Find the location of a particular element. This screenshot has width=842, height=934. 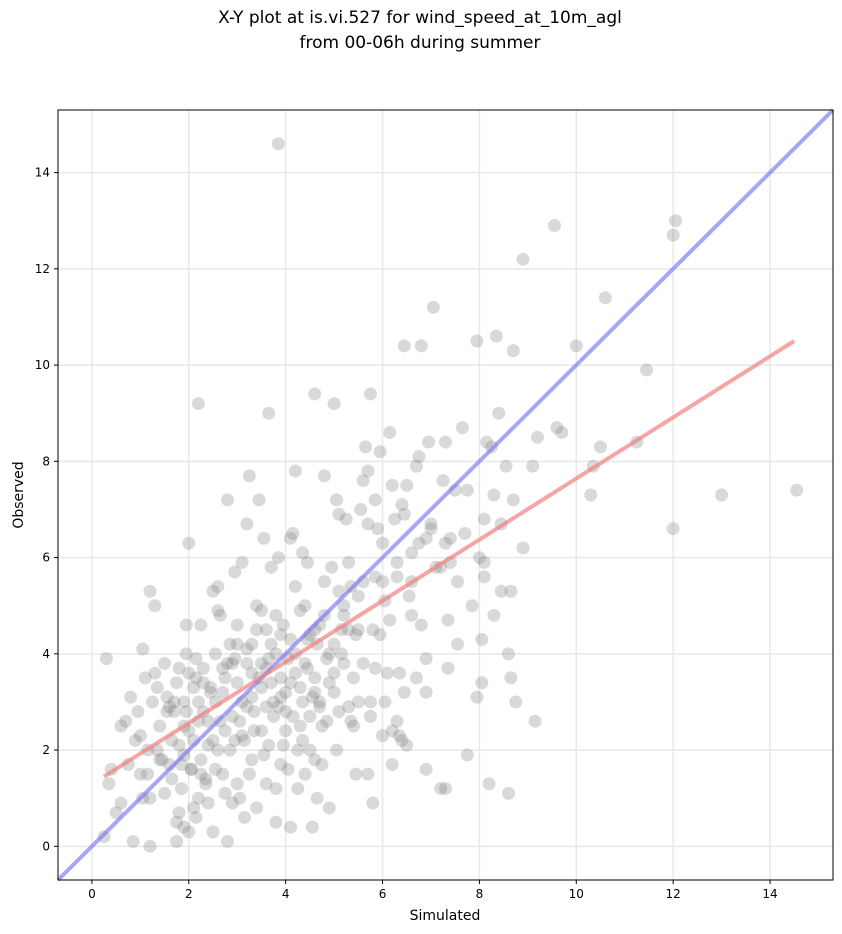

x-tick-label: 6 is located at coordinates (383, 894).